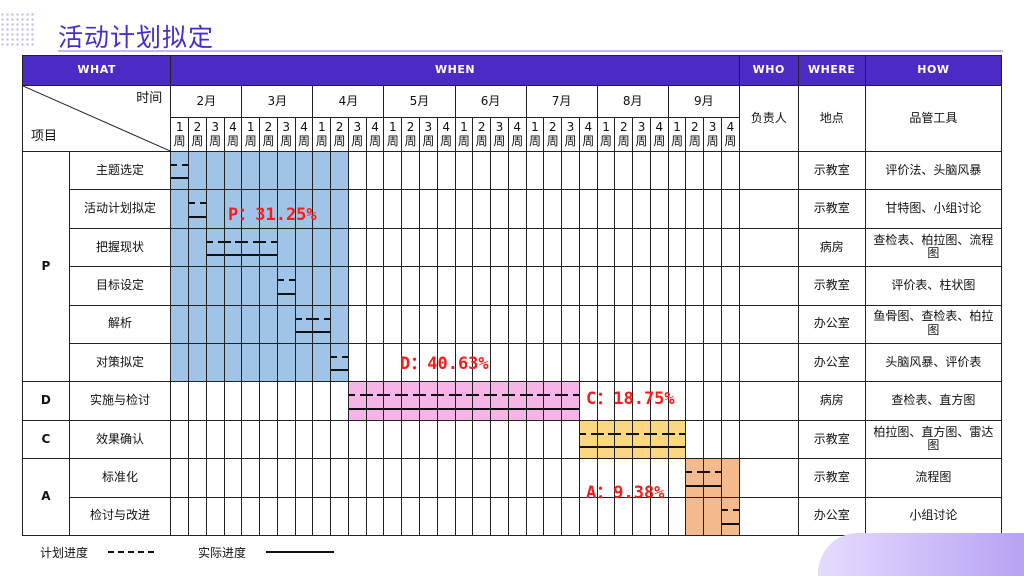  I want to click on decorative-dots, so click(17, 30).